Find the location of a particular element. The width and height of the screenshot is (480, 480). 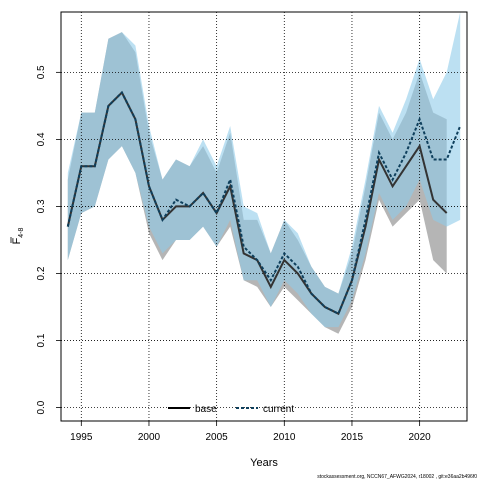

x-tick-label: 2020 is located at coordinates (420, 437).